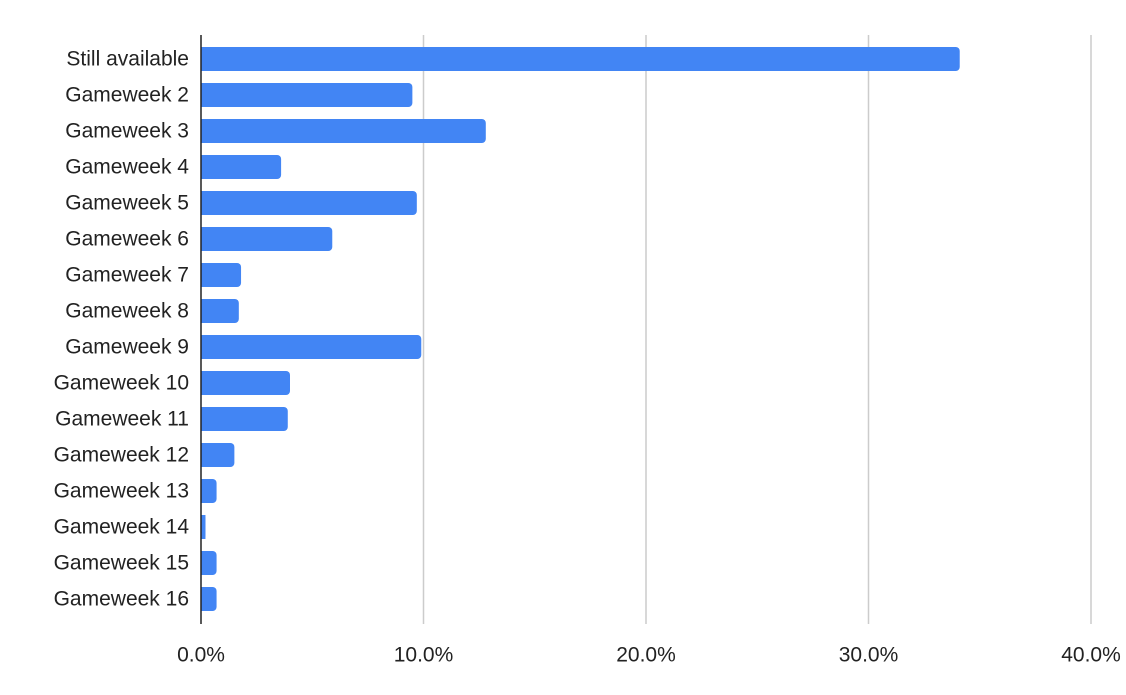 Image resolution: width=1126 pixels, height=695 pixels. I want to click on category-label-13: Gameweek 14, so click(122, 527).